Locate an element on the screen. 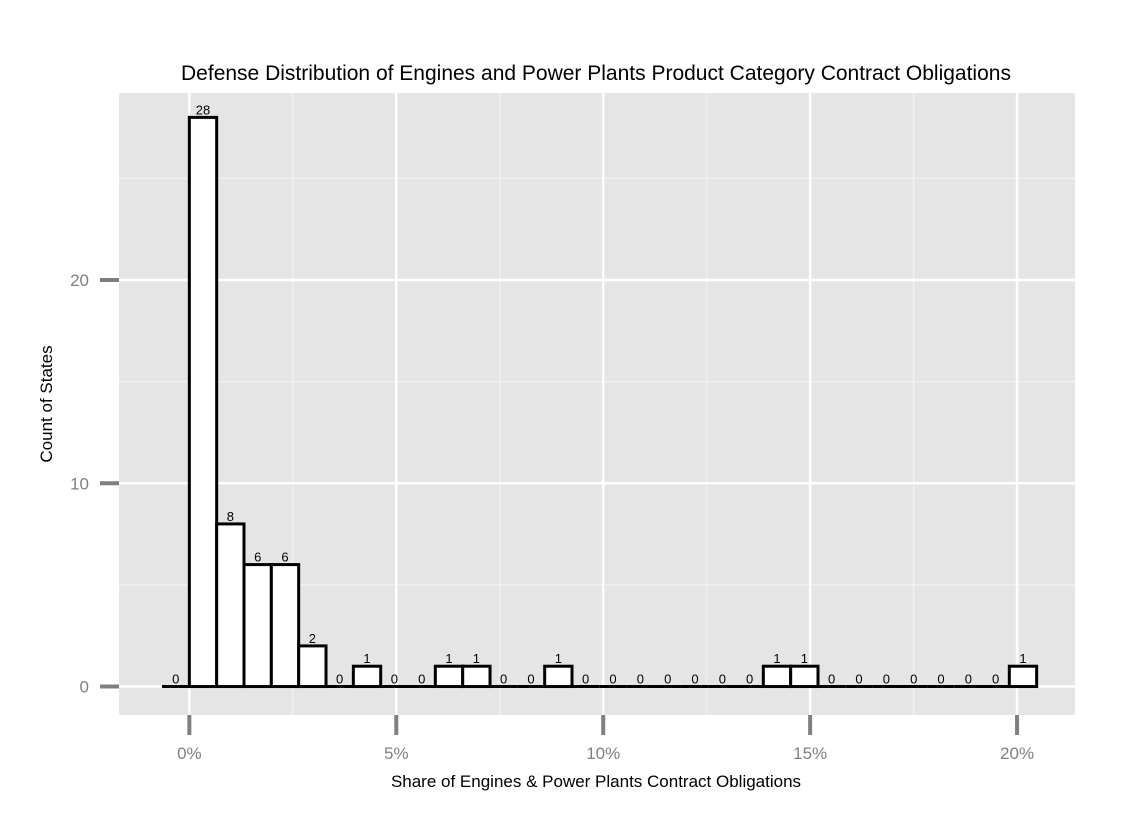  bar-count-label: 28 is located at coordinates (203, 109).